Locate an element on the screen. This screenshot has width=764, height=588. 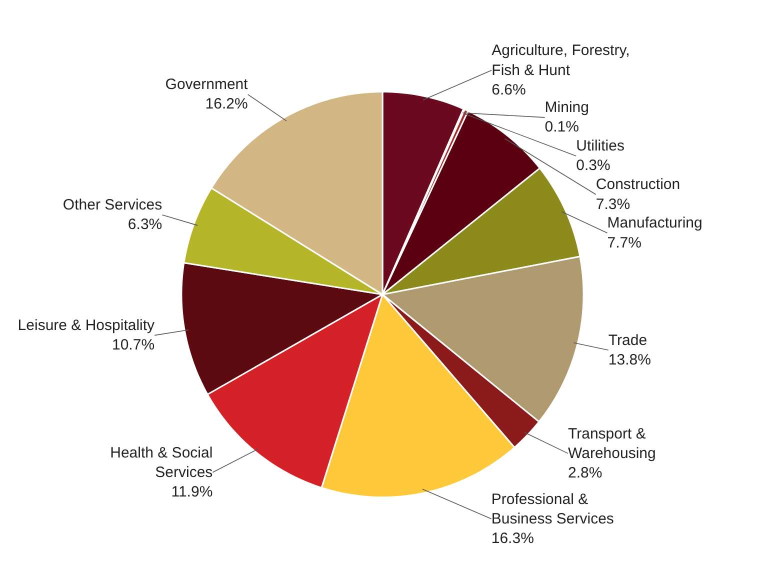
data-label: 6.3% is located at coordinates (145, 225).